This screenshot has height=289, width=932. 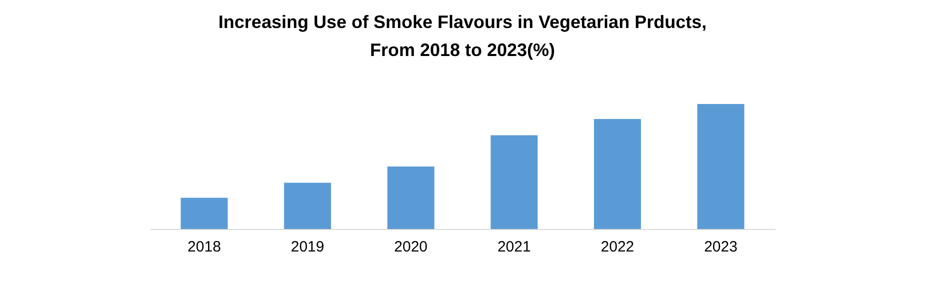 What do you see at coordinates (204, 247) in the screenshot?
I see `x-tick-label: 2018` at bounding box center [204, 247].